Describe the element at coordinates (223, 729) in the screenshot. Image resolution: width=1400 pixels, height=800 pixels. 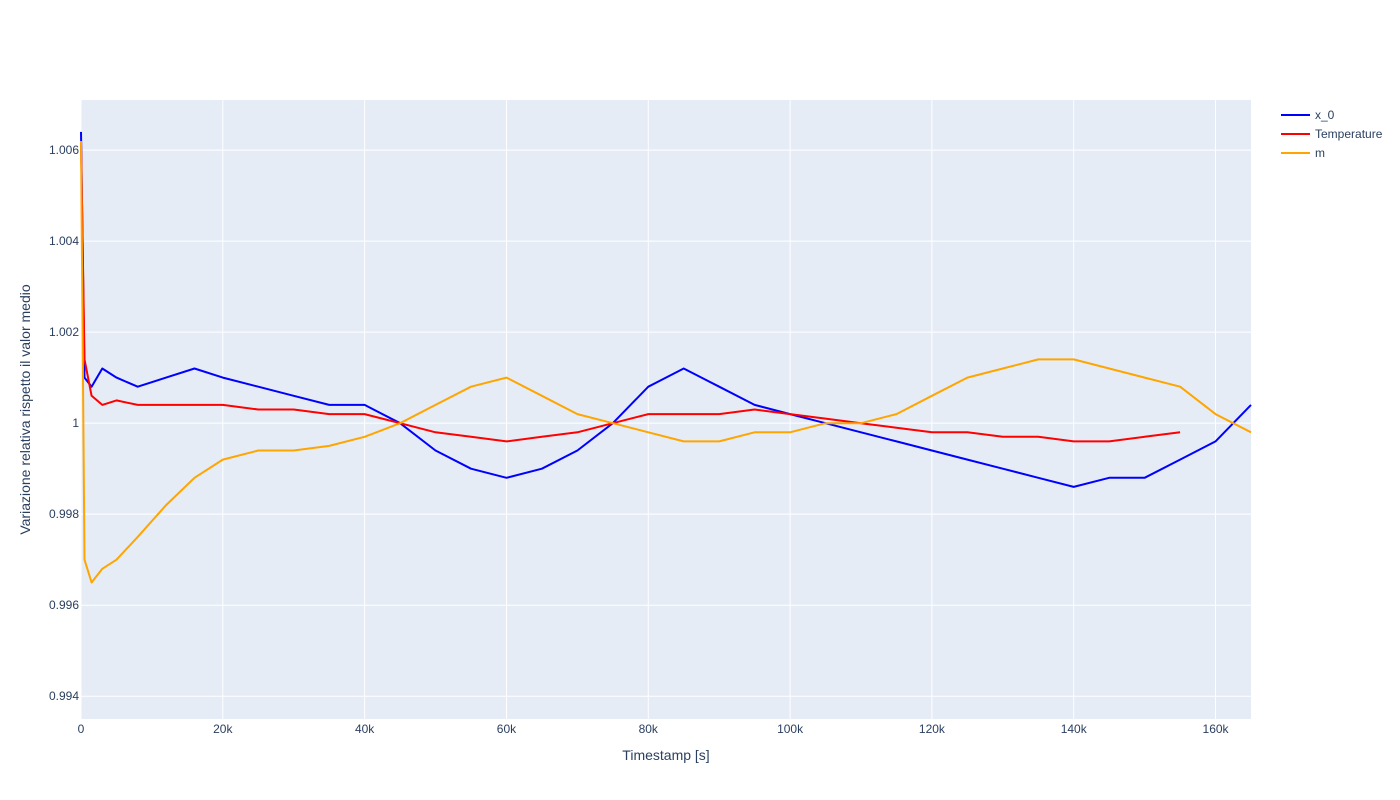
I see `x-tick-label: 20k` at that location.